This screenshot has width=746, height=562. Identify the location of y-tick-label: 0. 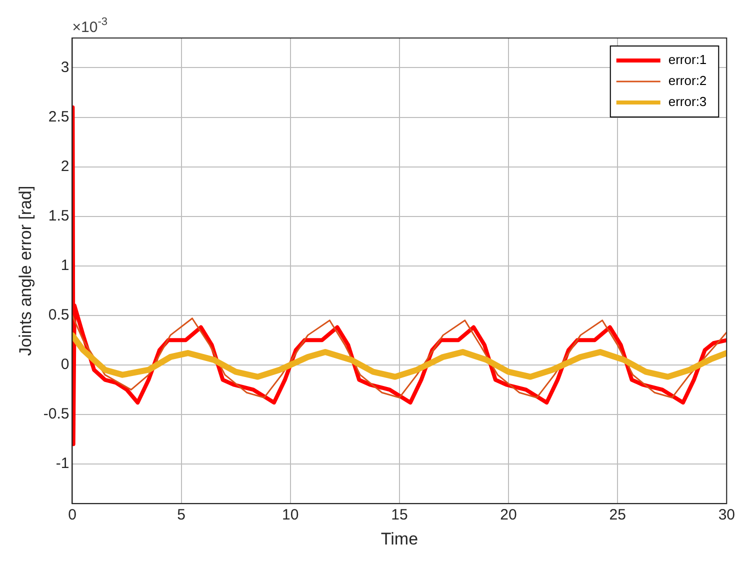
(65, 365).